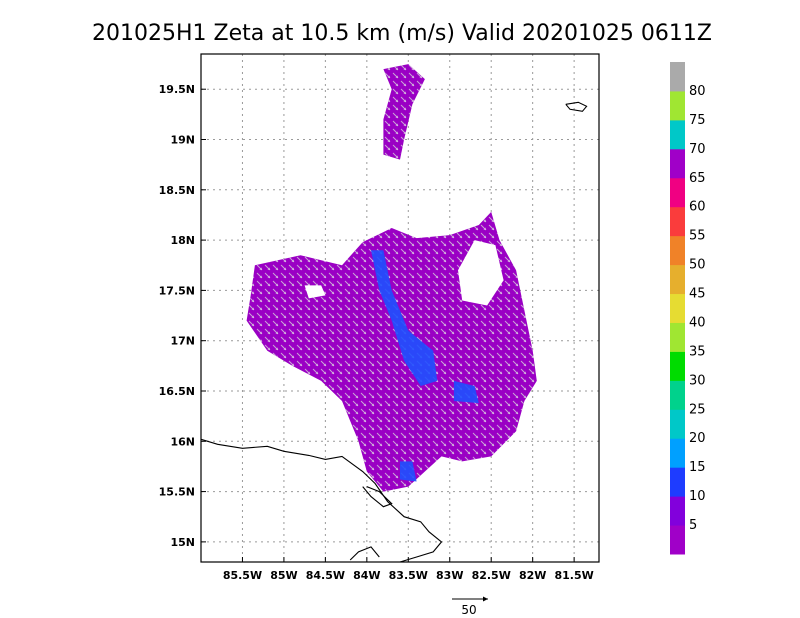  Describe the element at coordinates (182, 441) in the screenshot. I see `y-tick-label: 16N` at that location.